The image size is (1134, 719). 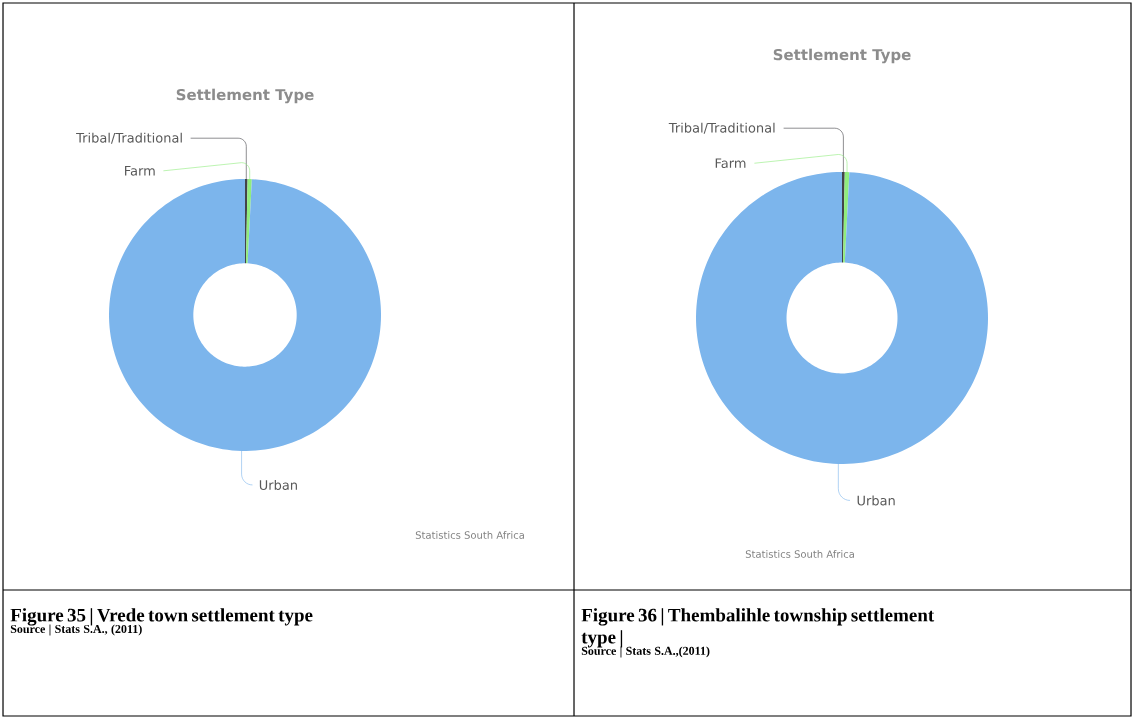 What do you see at coordinates (76, 630) in the screenshot?
I see `source-note: Source | Stats S.A., (2011)` at bounding box center [76, 630].